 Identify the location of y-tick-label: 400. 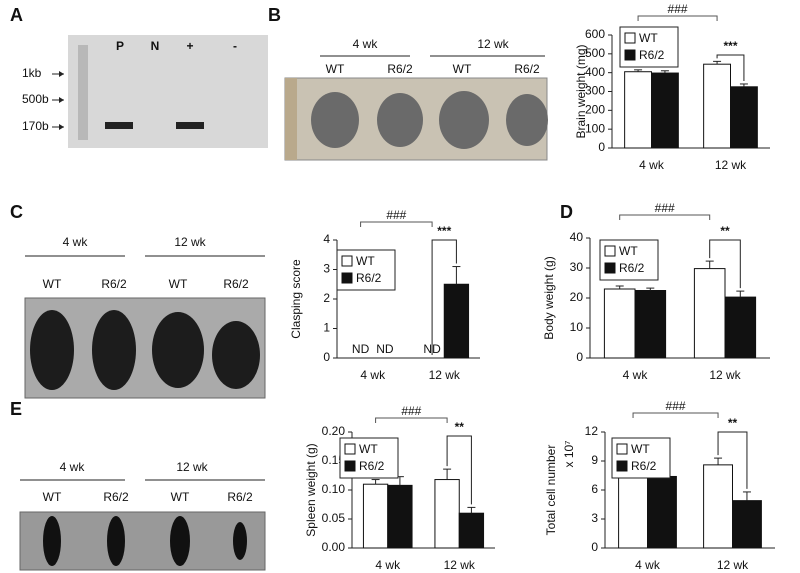
(595, 72).